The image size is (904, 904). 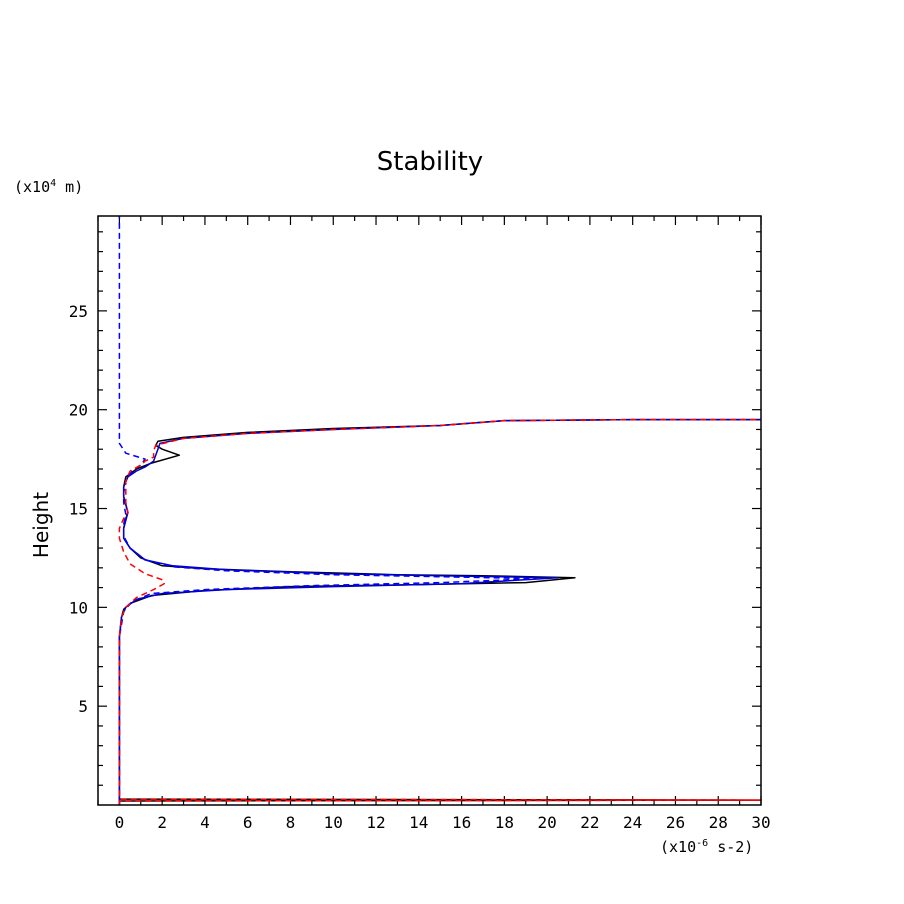 I want to click on y-tick-label: 25, so click(x=78, y=311).